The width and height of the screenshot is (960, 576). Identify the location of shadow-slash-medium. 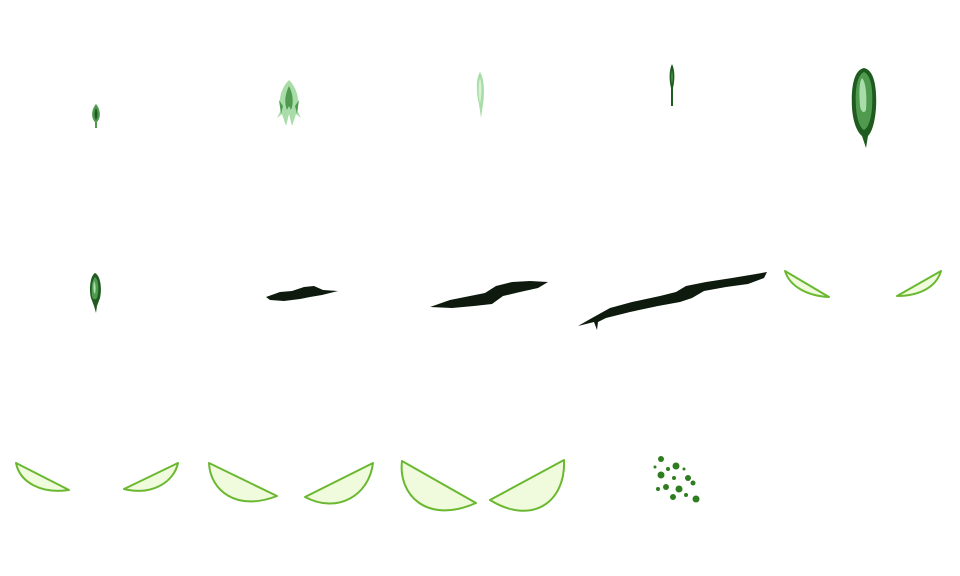
(489, 294).